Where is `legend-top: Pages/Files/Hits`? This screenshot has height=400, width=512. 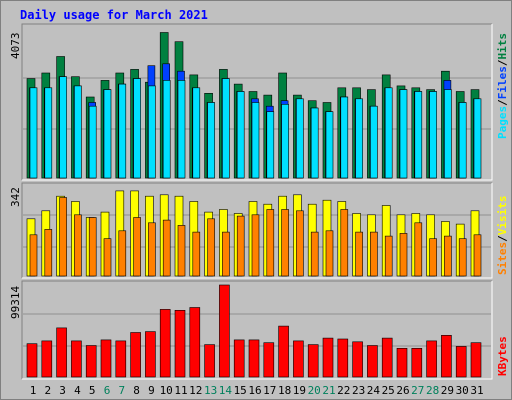 legend-top: Pages/Files/Hits is located at coordinates (502, 86).